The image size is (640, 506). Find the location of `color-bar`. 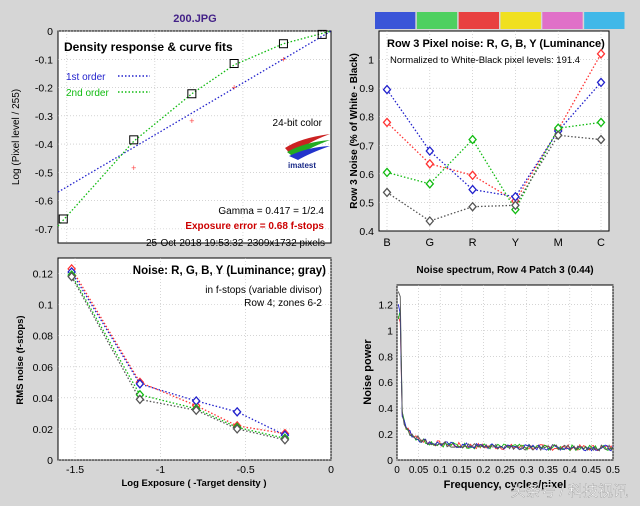

color-bar is located at coordinates (500, 20).